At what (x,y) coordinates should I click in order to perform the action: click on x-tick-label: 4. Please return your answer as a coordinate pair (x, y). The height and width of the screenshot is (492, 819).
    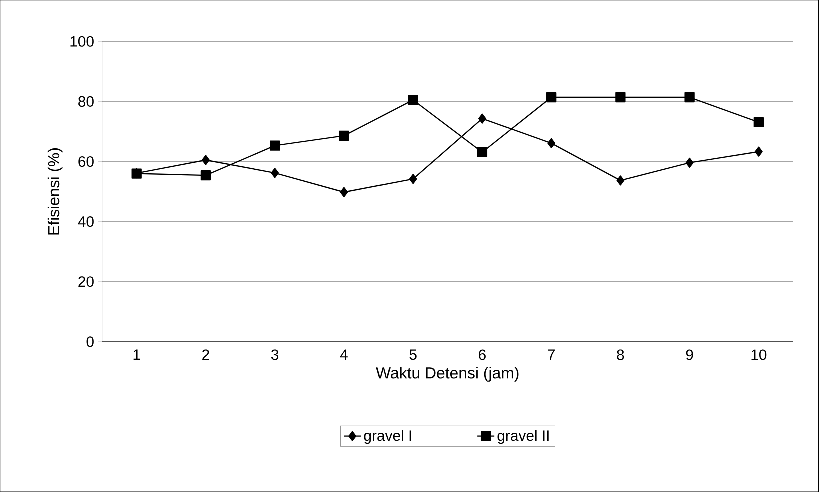
    Looking at the image, I should click on (344, 355).